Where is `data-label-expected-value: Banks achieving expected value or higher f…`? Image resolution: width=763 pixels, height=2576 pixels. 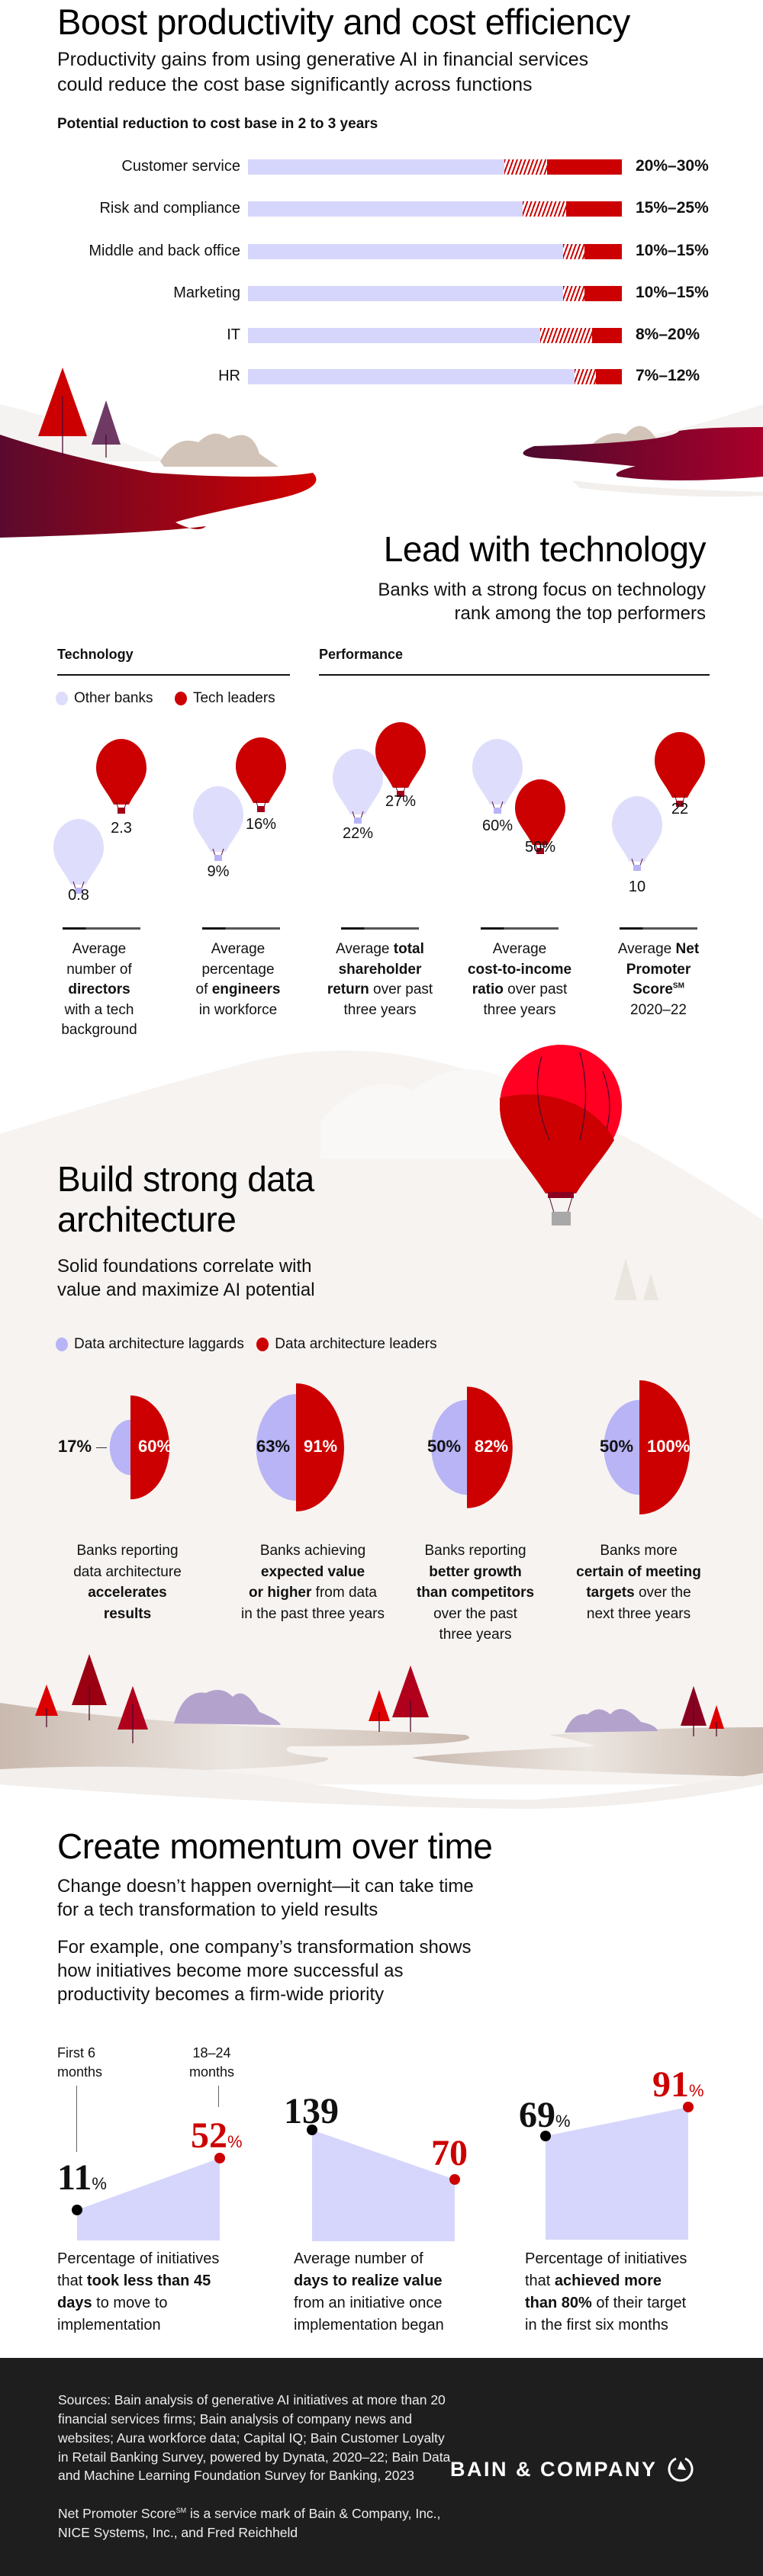 data-label-expected-value: Banks achieving expected value or higher f… is located at coordinates (313, 1582).